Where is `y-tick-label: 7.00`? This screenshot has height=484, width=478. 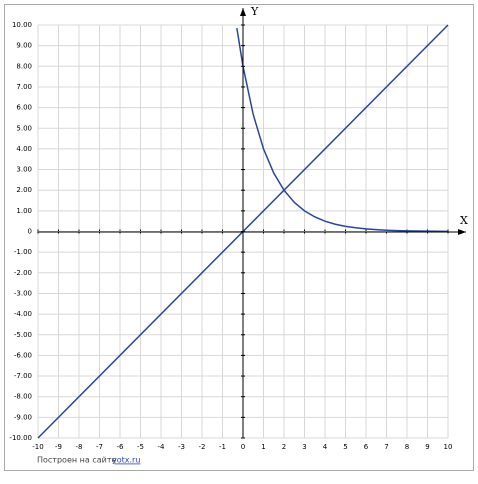 y-tick-label: 7.00 is located at coordinates (24, 87).